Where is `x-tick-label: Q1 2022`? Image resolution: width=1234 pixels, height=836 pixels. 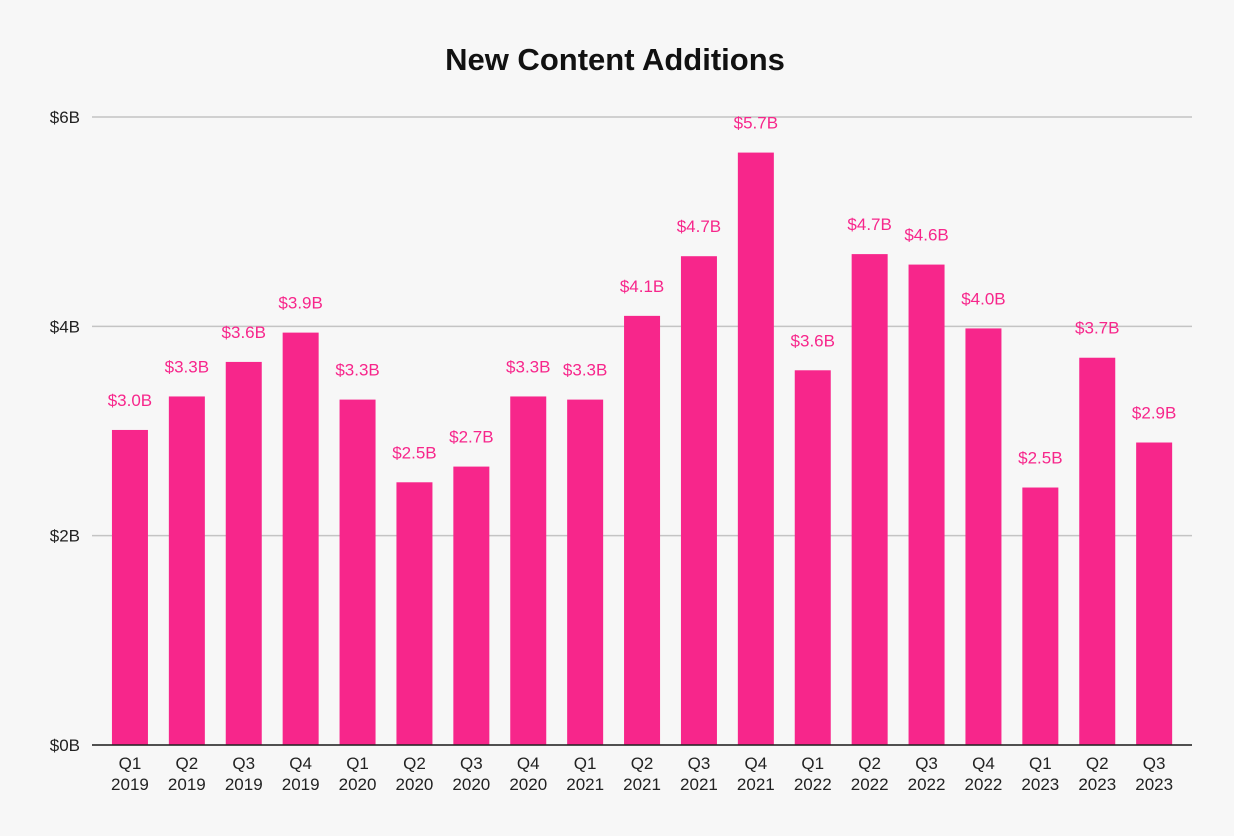
x-tick-label: Q1 2022 is located at coordinates (813, 774).